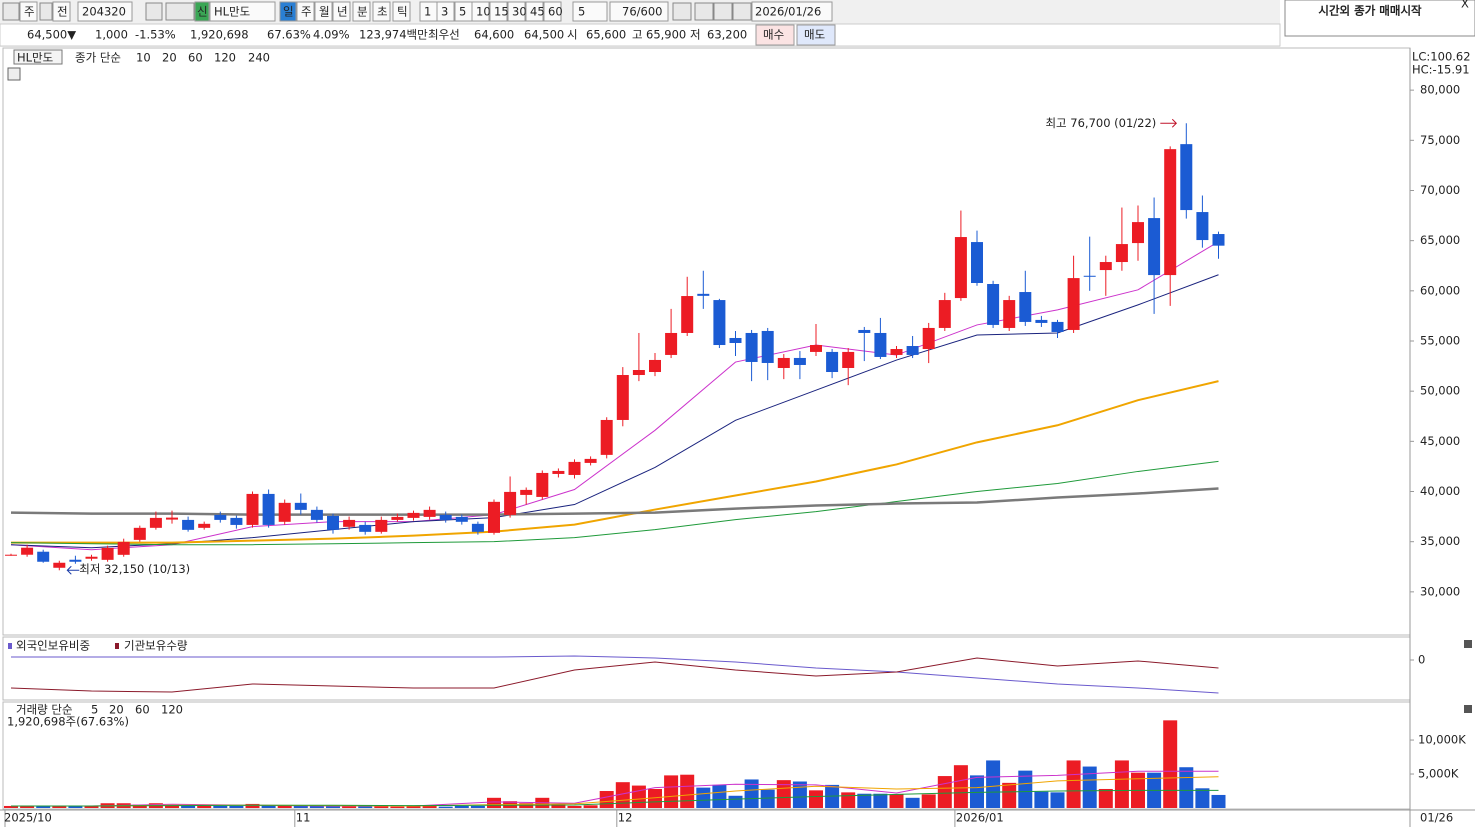 This screenshot has height=827, width=1475. Describe the element at coordinates (1421, 660) in the screenshot. I see `y-tick-label: 0` at that location.